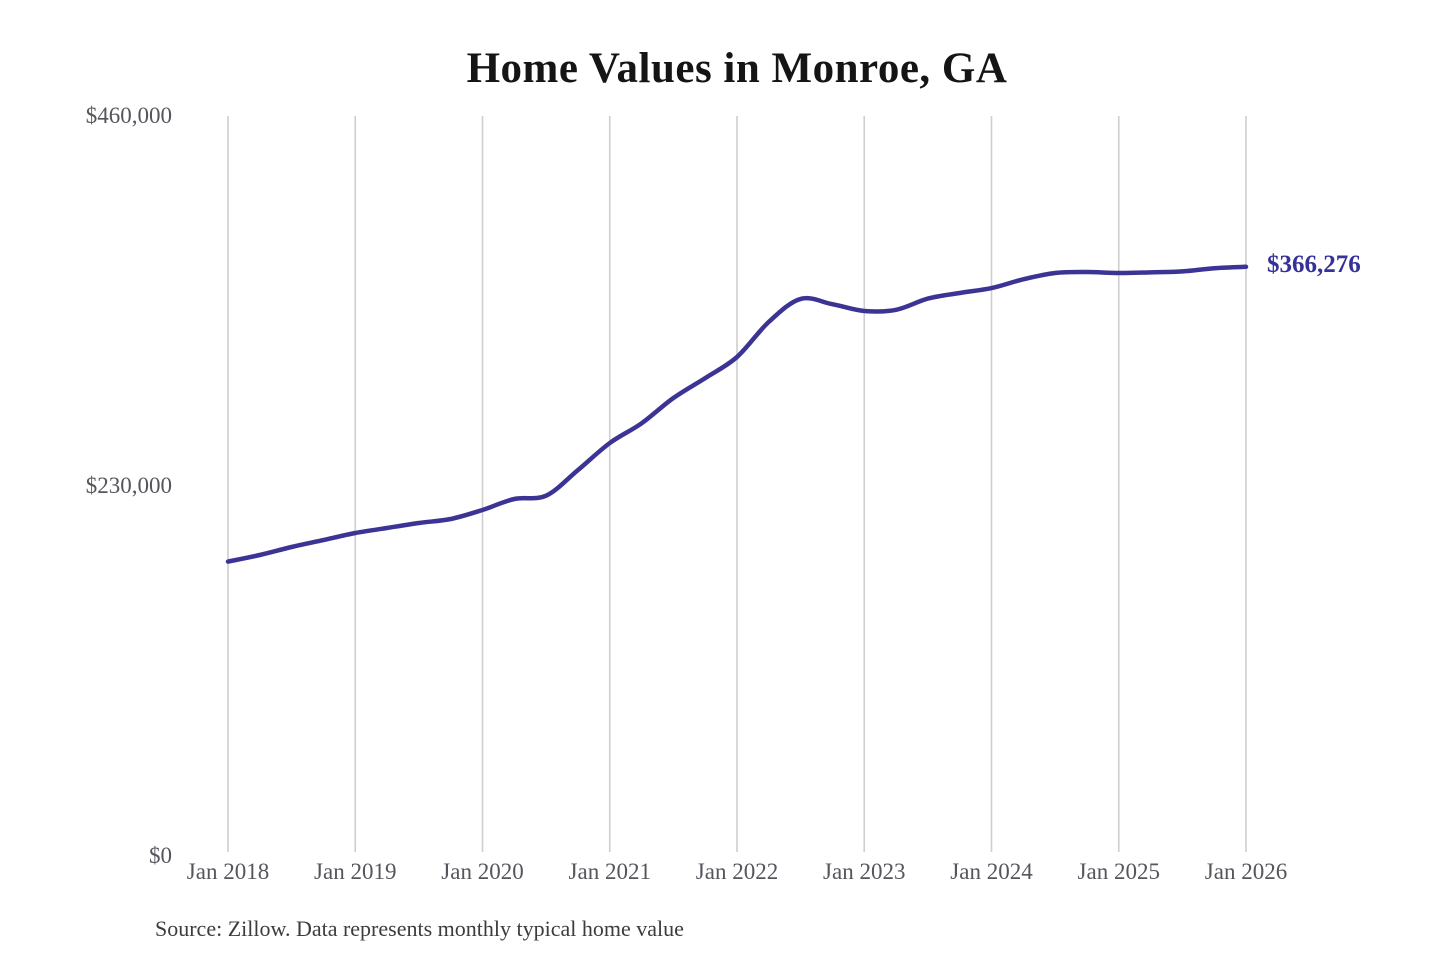 Image resolution: width=1440 pixels, height=960 pixels. I want to click on y-axis-tick-label: $460,000, so click(128, 115).